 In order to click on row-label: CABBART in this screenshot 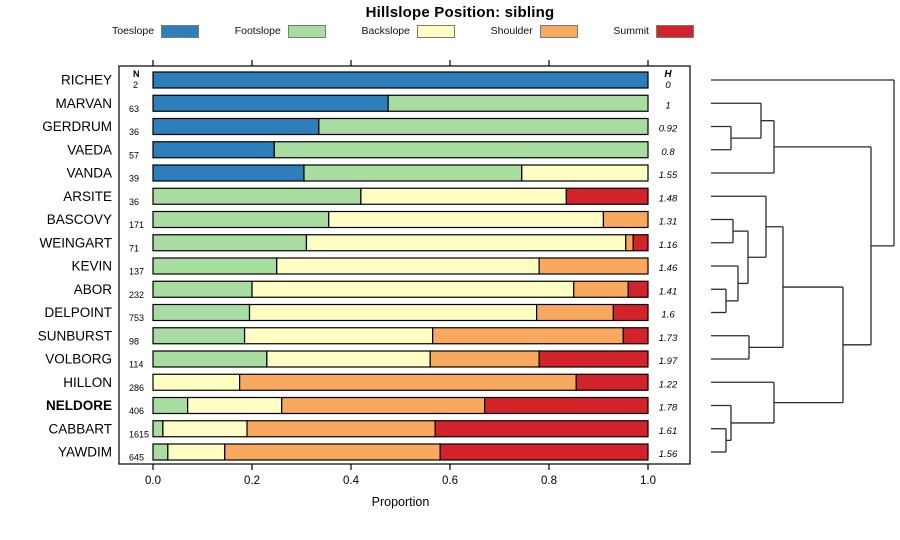, I will do `click(80, 428)`.